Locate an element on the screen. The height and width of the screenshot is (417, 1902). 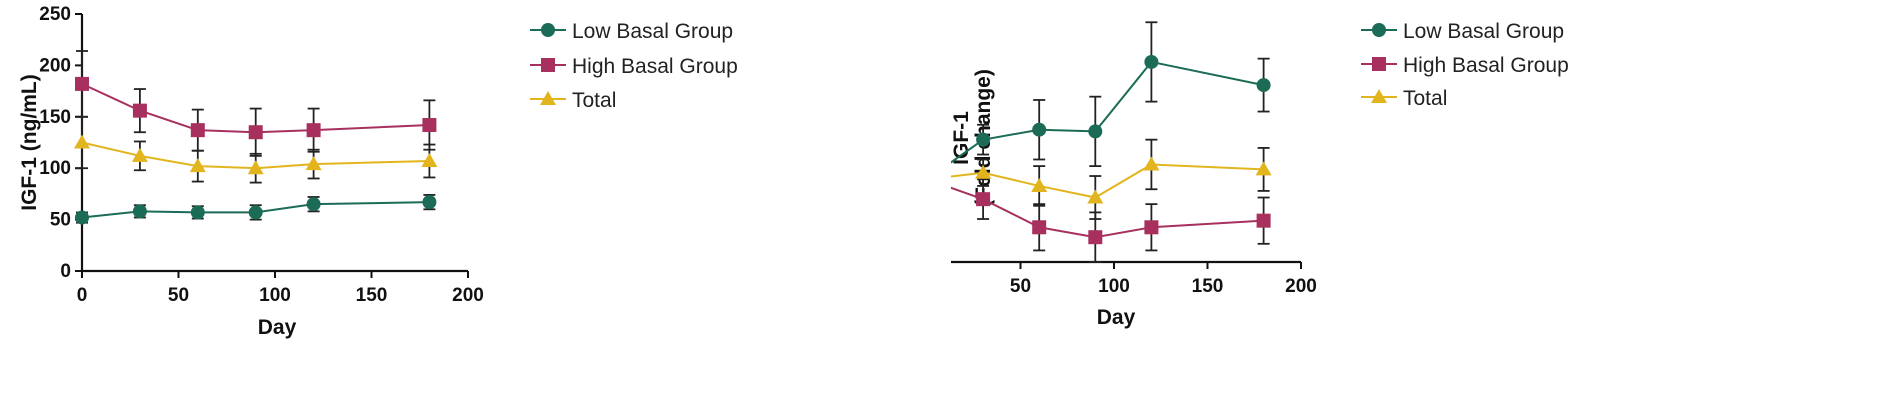
y-tick-label: 150 is located at coordinates (55, 117).